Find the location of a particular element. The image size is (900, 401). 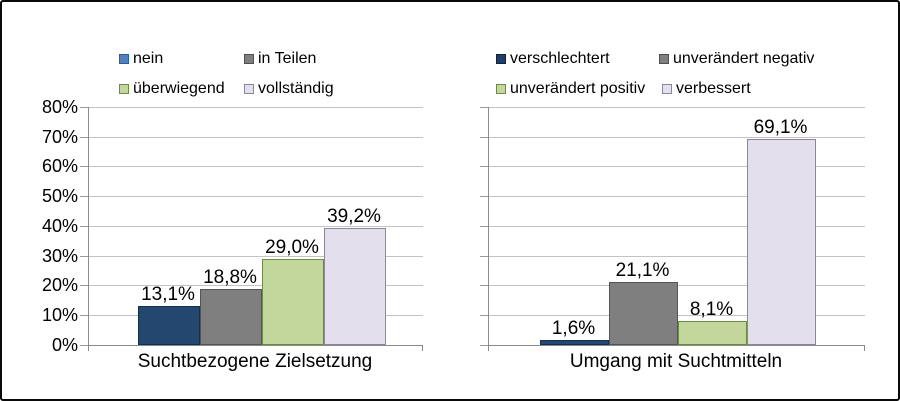

legend-entry: unverändert negativ is located at coordinates (736, 59).